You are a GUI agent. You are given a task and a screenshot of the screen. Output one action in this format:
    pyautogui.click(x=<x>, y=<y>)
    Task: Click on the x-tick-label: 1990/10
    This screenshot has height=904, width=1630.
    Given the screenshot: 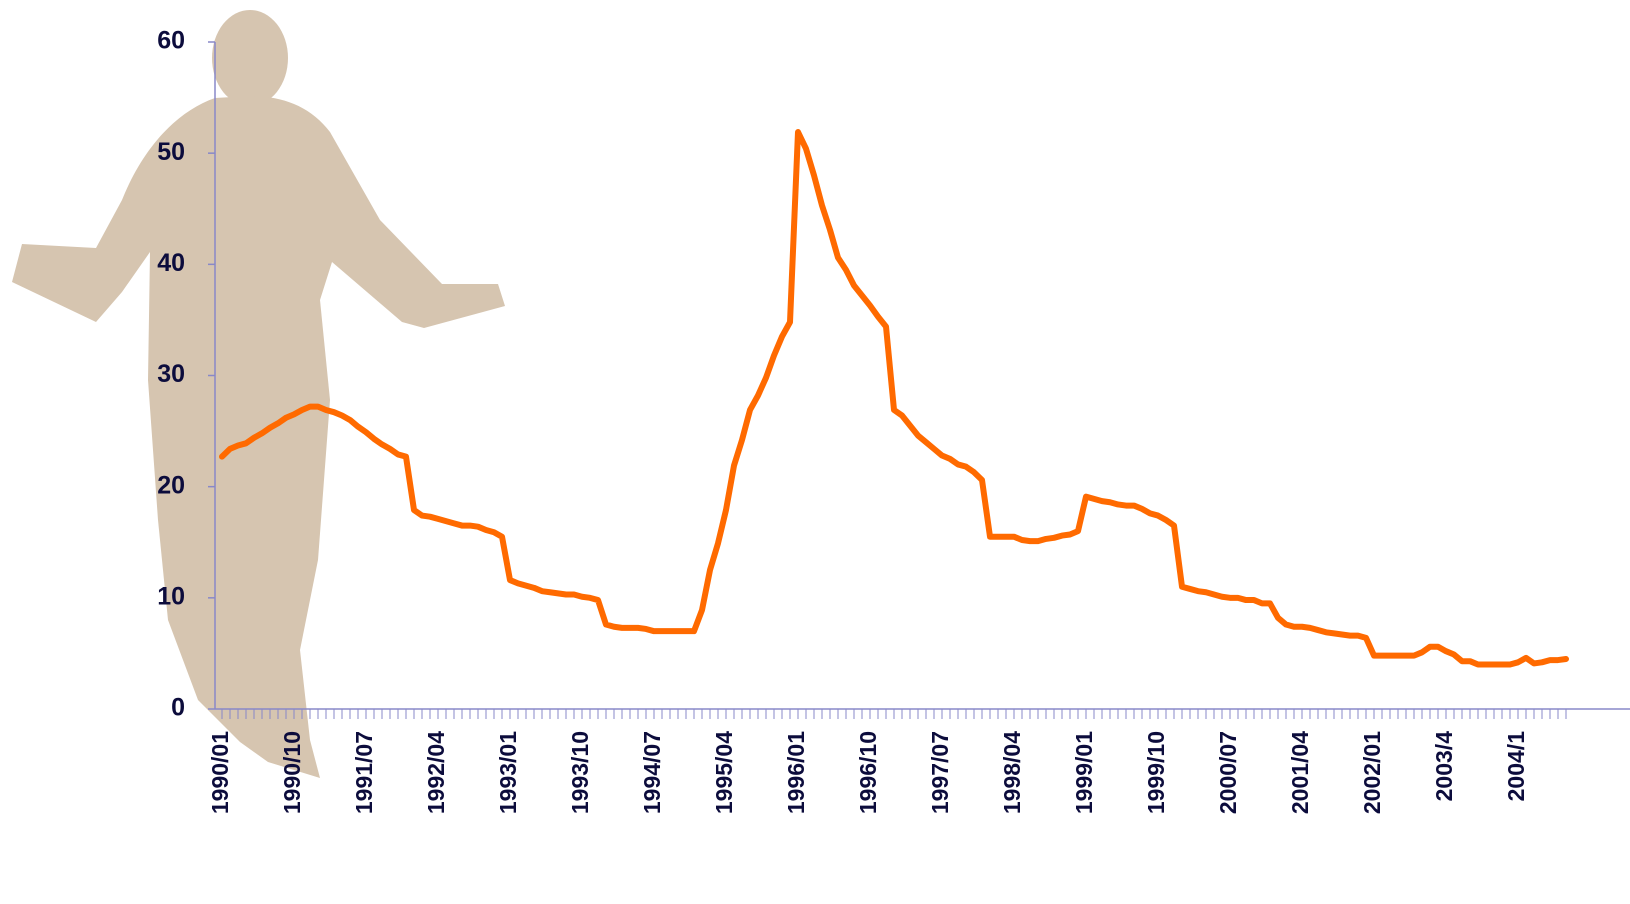 What is the action you would take?
    pyautogui.click(x=292, y=772)
    